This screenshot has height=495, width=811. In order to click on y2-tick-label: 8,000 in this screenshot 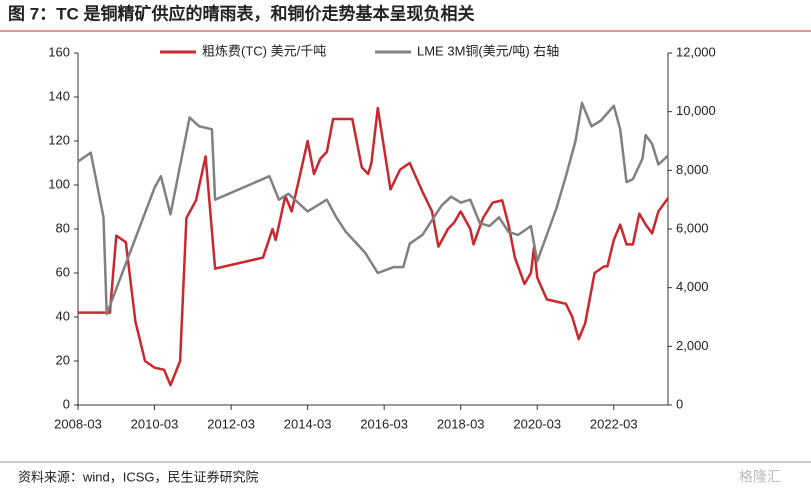, I will do `click(692, 169)`.